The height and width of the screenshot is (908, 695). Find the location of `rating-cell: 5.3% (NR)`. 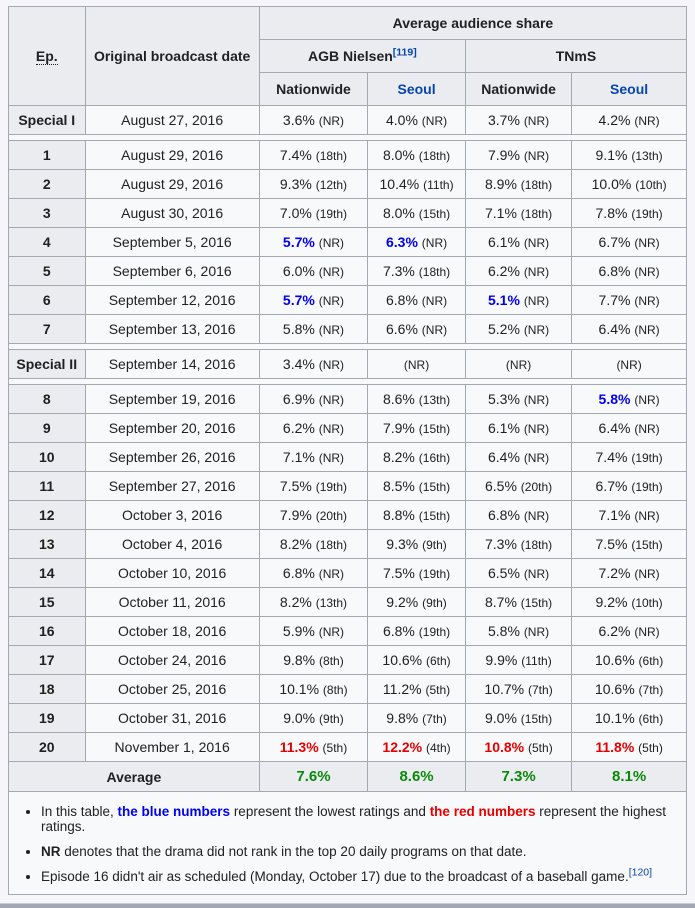

rating-cell: 5.3% (NR) is located at coordinates (518, 399).